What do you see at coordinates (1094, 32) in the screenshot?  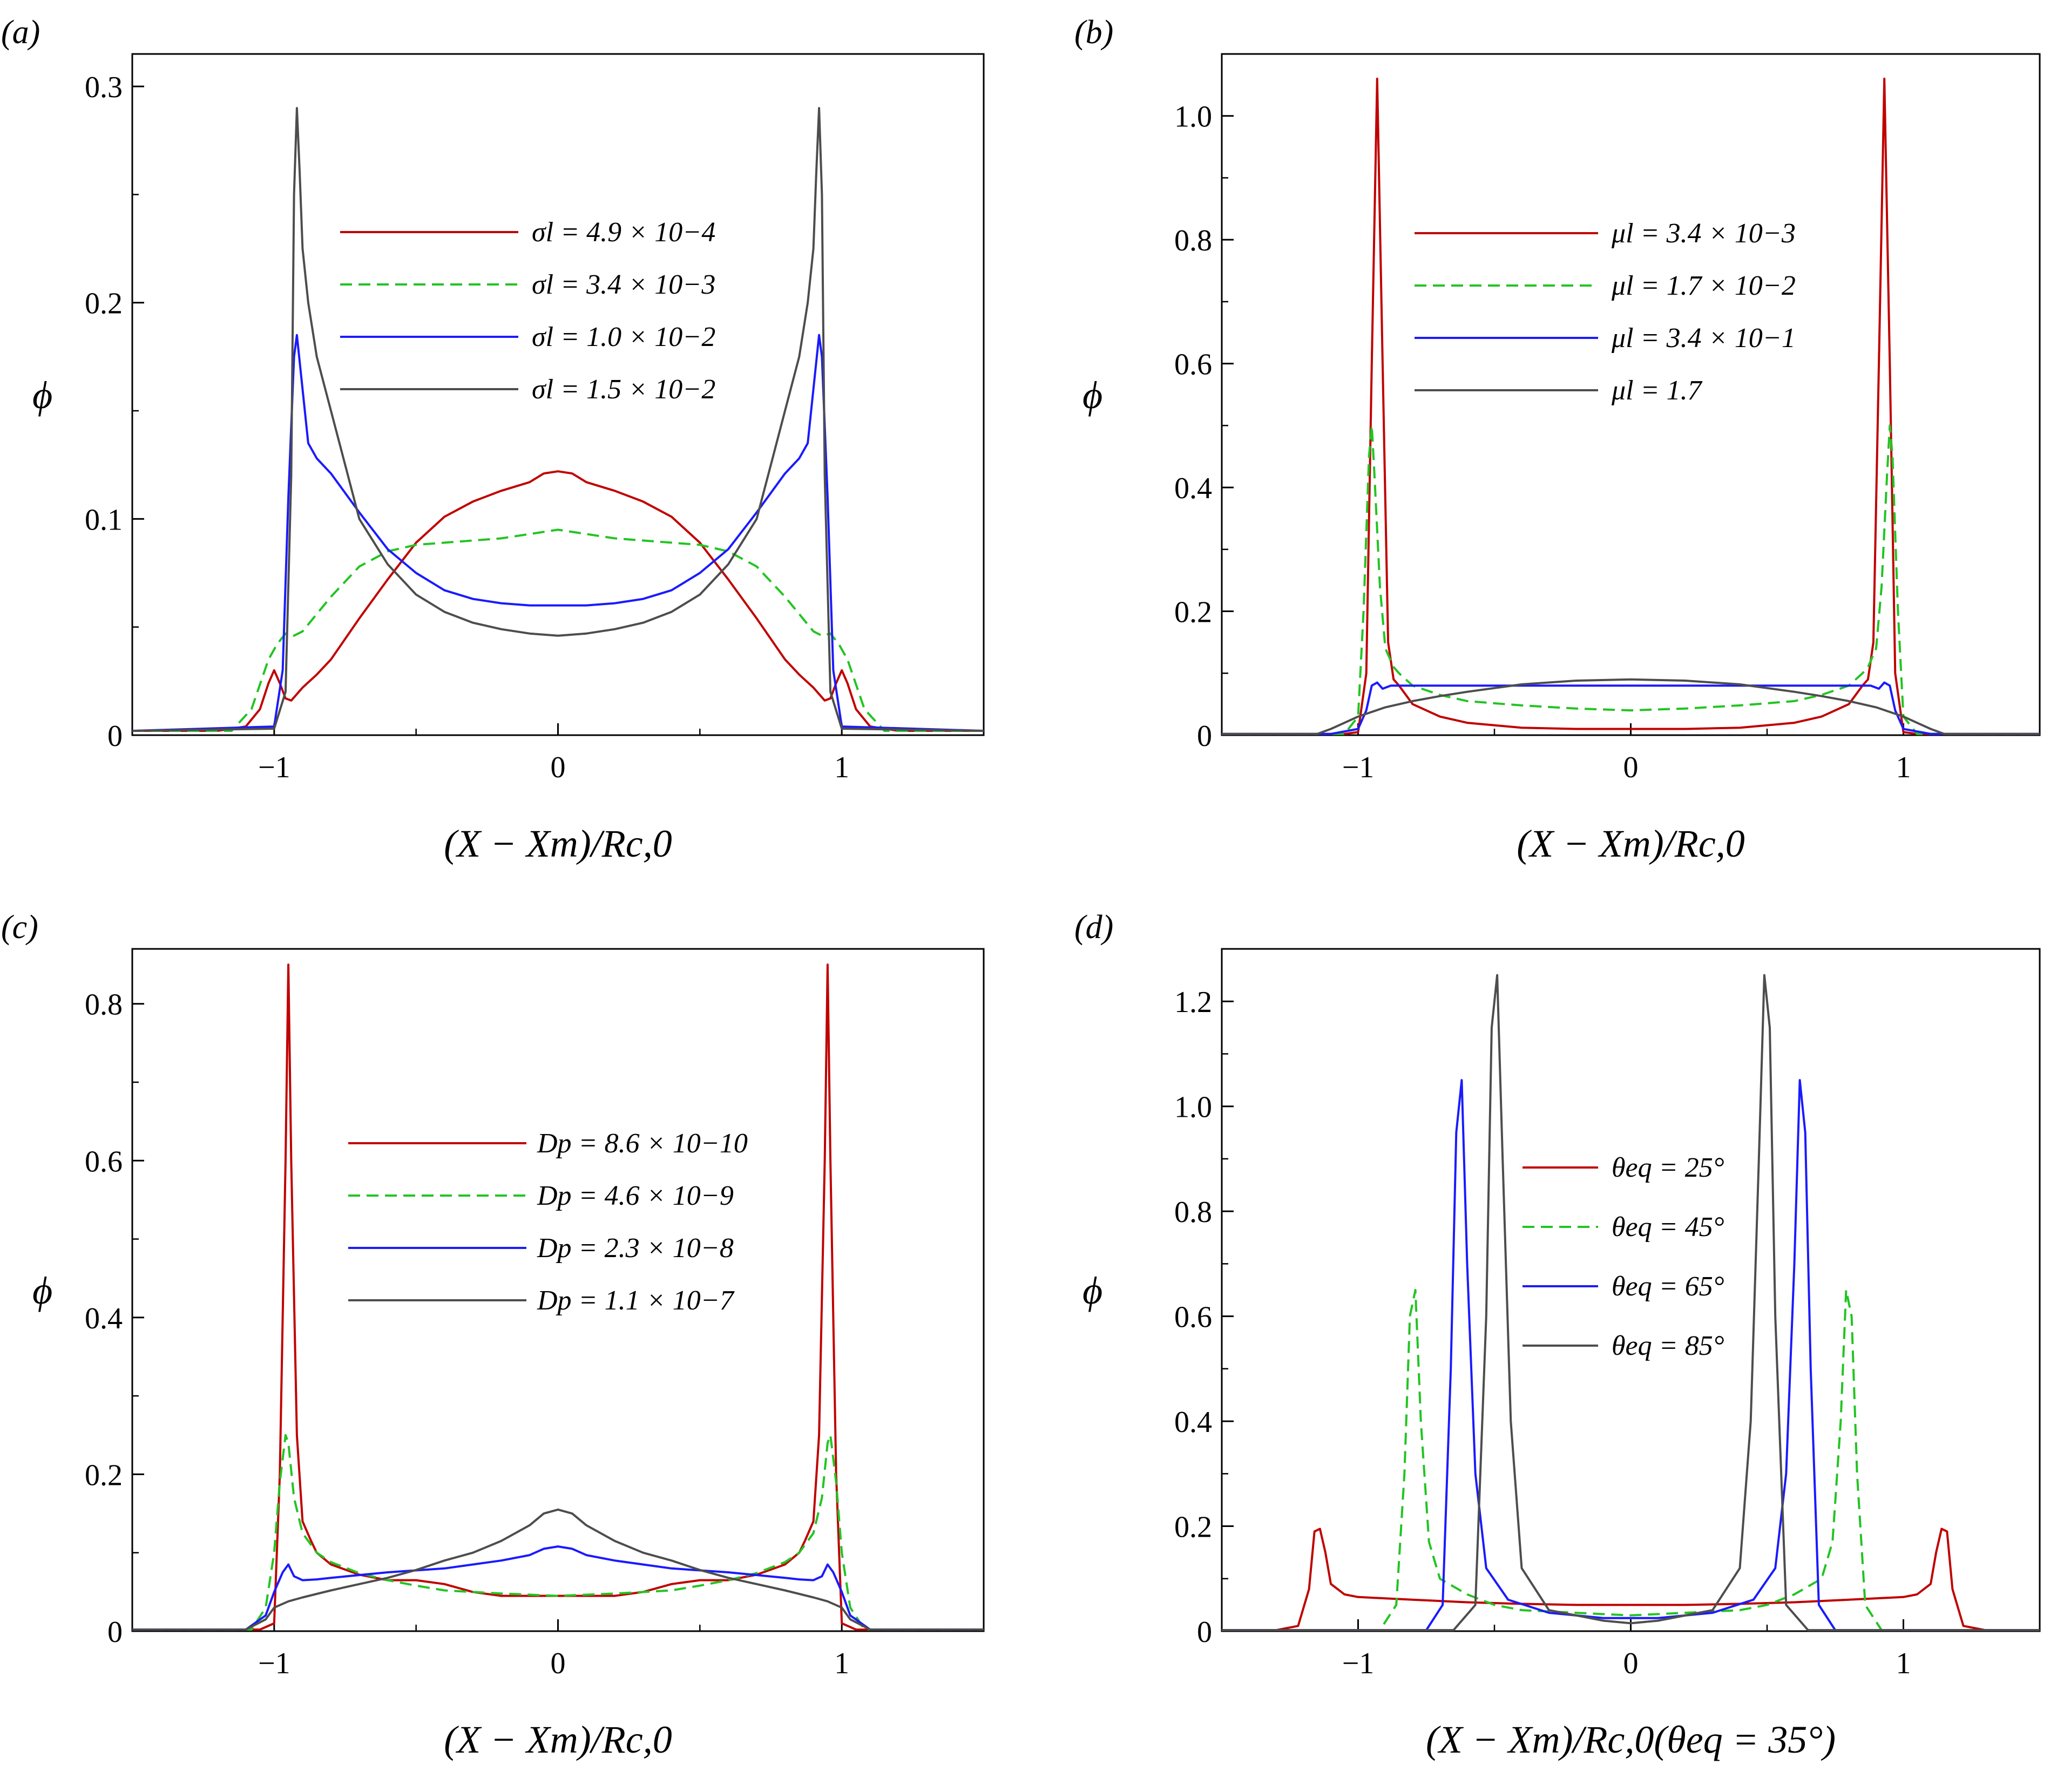 I see `panel-label: (b)` at bounding box center [1094, 32].